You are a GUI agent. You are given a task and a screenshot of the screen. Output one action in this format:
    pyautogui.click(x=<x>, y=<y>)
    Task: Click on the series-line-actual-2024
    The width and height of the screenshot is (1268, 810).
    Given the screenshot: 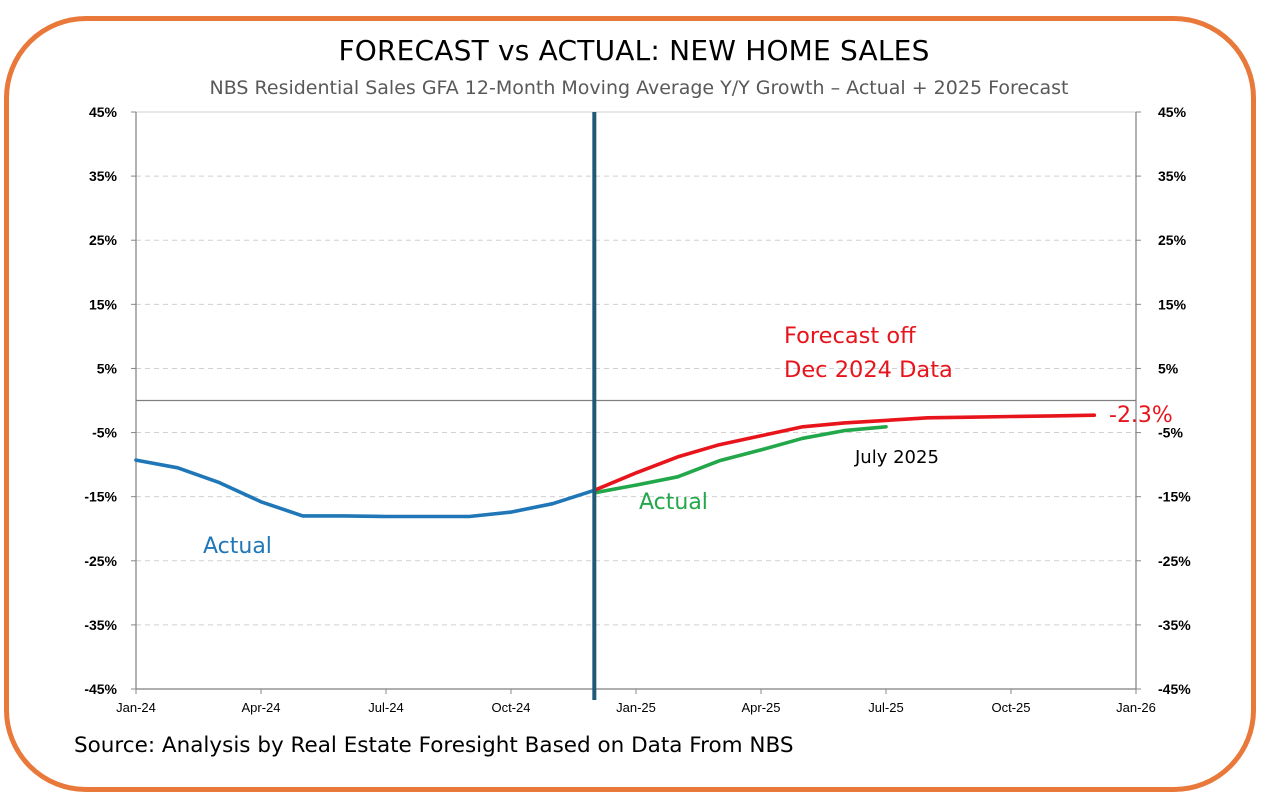 What is the action you would take?
    pyautogui.click(x=365, y=488)
    